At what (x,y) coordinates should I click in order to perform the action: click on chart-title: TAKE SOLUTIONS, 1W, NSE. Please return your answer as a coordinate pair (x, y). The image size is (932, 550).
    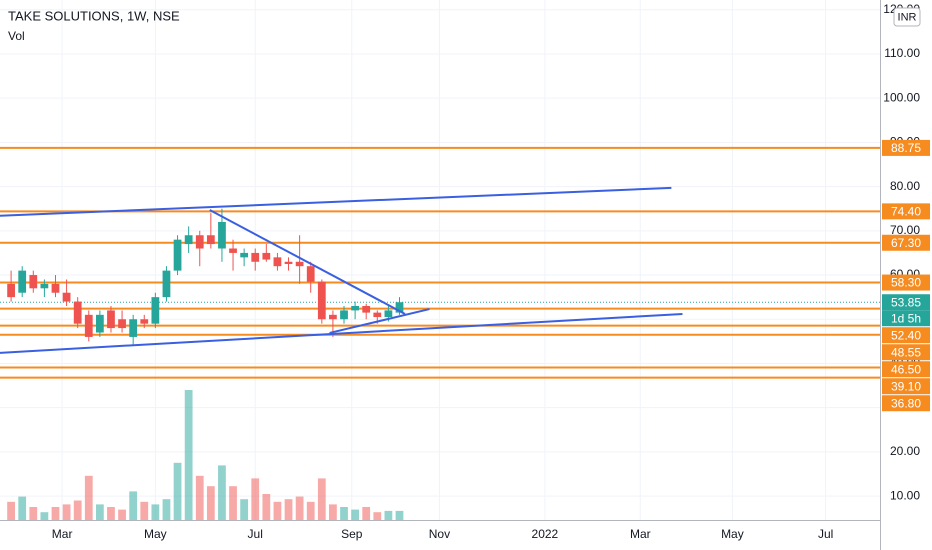
    Looking at the image, I should click on (94, 15).